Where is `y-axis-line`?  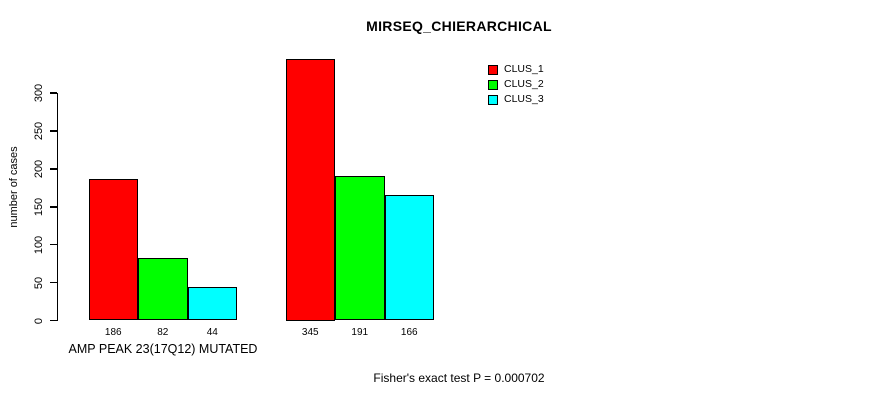
y-axis-line is located at coordinates (57, 207).